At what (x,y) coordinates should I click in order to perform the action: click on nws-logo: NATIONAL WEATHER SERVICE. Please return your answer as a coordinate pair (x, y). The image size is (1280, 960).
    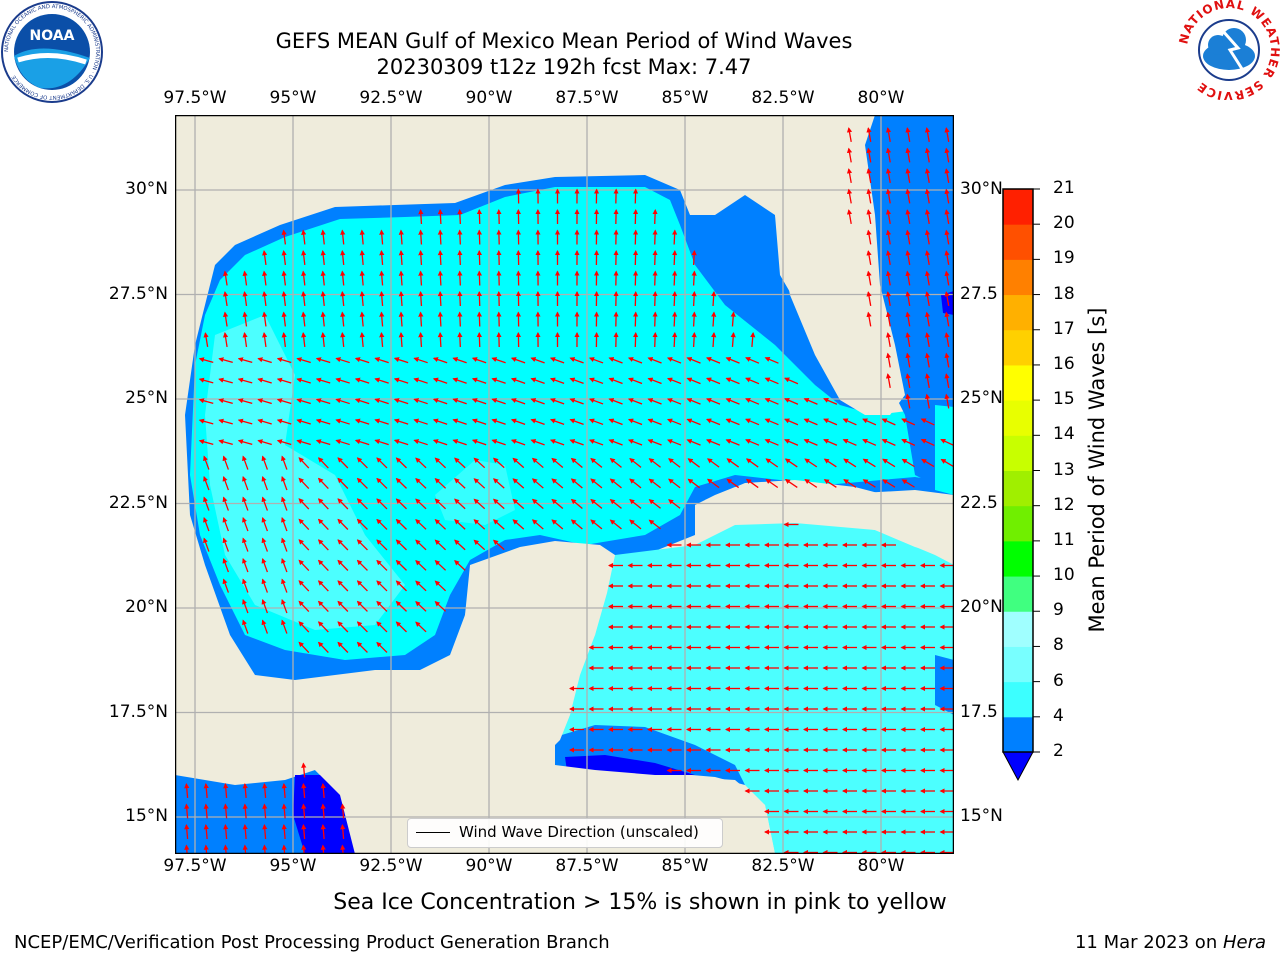
    Looking at the image, I should click on (1229, 50).